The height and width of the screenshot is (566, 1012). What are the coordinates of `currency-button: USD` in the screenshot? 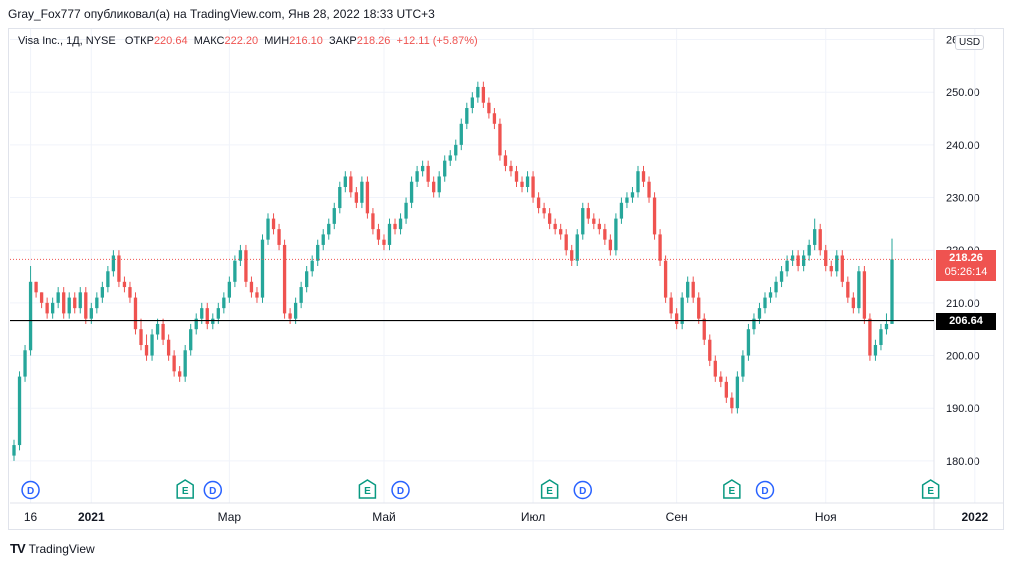 It's located at (970, 42).